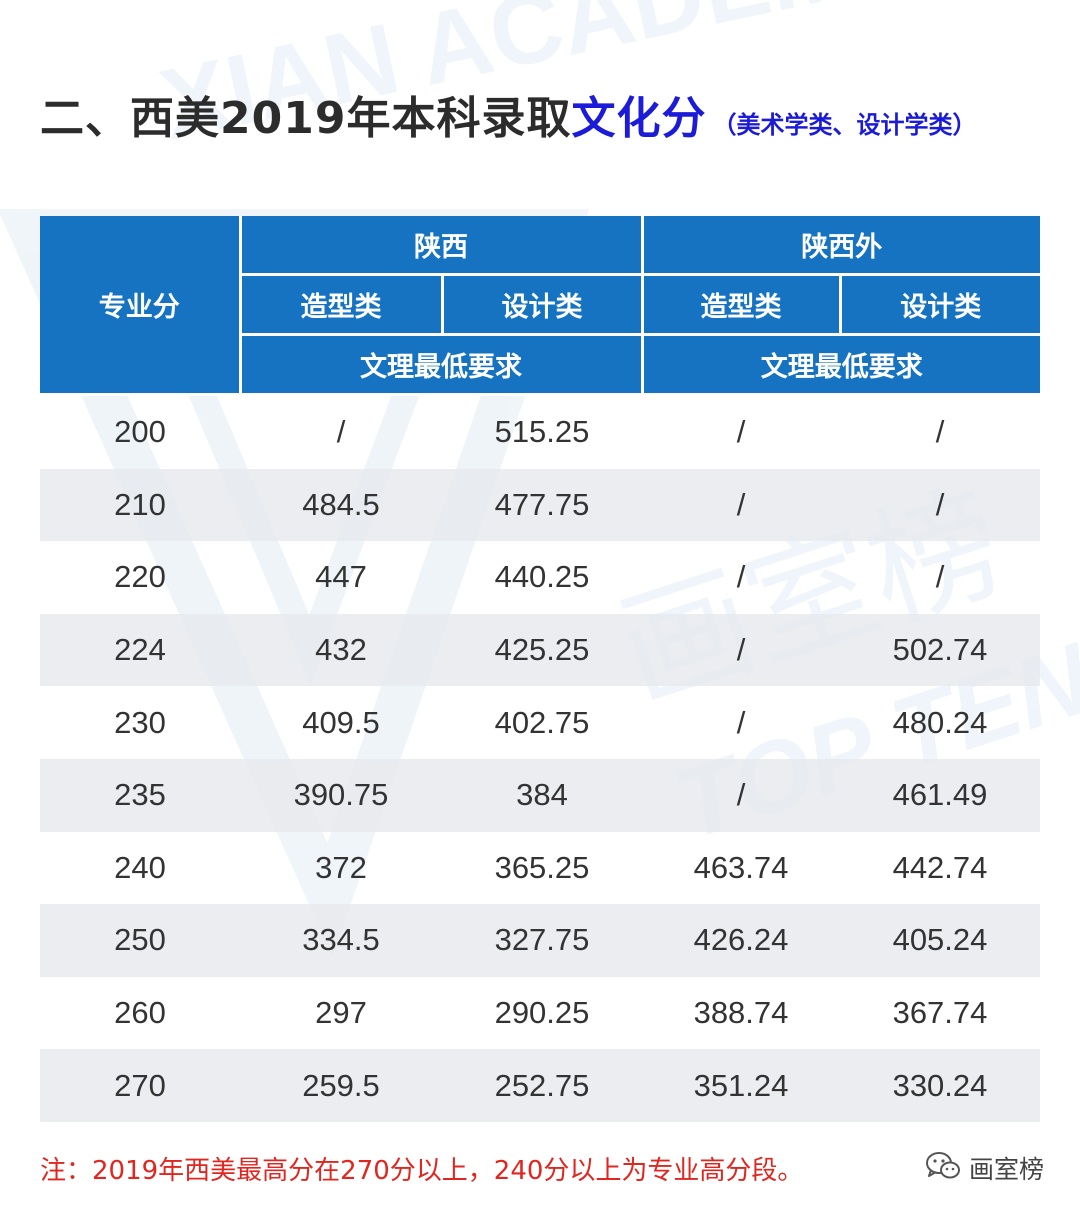  I want to click on brand-label: 画室榜, so click(1006, 1169).